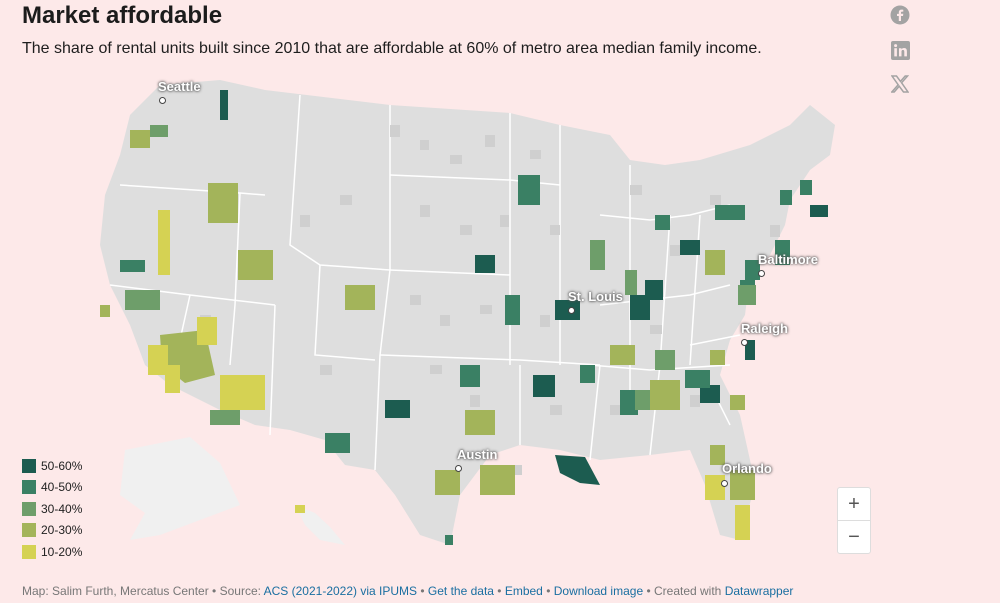  I want to click on source-link: ACS (2021-2022) via IPUMS, so click(340, 591).